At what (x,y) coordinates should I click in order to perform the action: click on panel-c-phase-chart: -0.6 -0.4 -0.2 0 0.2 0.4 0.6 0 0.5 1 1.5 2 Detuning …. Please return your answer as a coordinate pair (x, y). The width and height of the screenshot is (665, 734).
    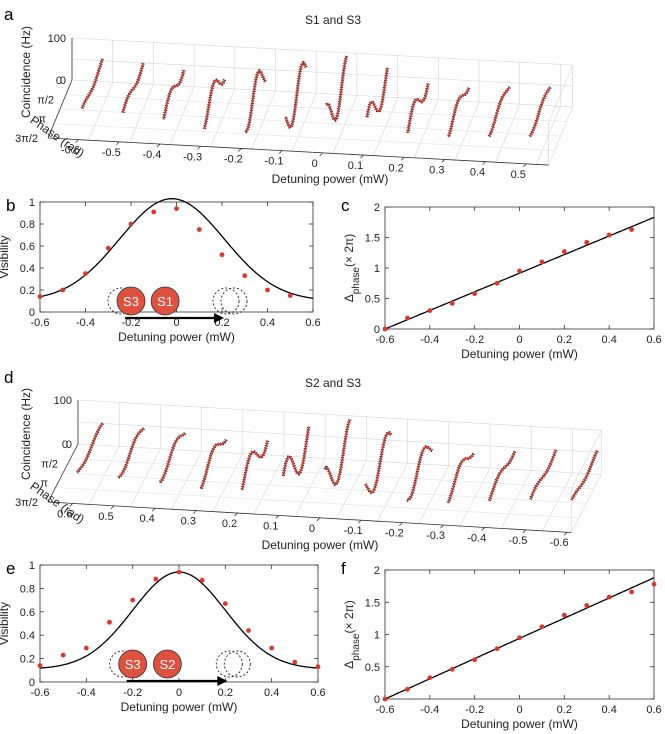
    Looking at the image, I should click on (502, 281).